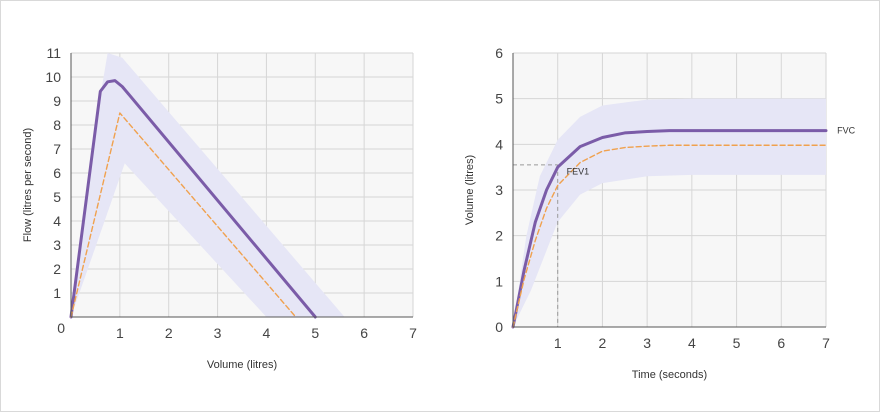 This screenshot has height=413, width=880. What do you see at coordinates (57, 125) in the screenshot?
I see `y-tick-label: 8` at bounding box center [57, 125].